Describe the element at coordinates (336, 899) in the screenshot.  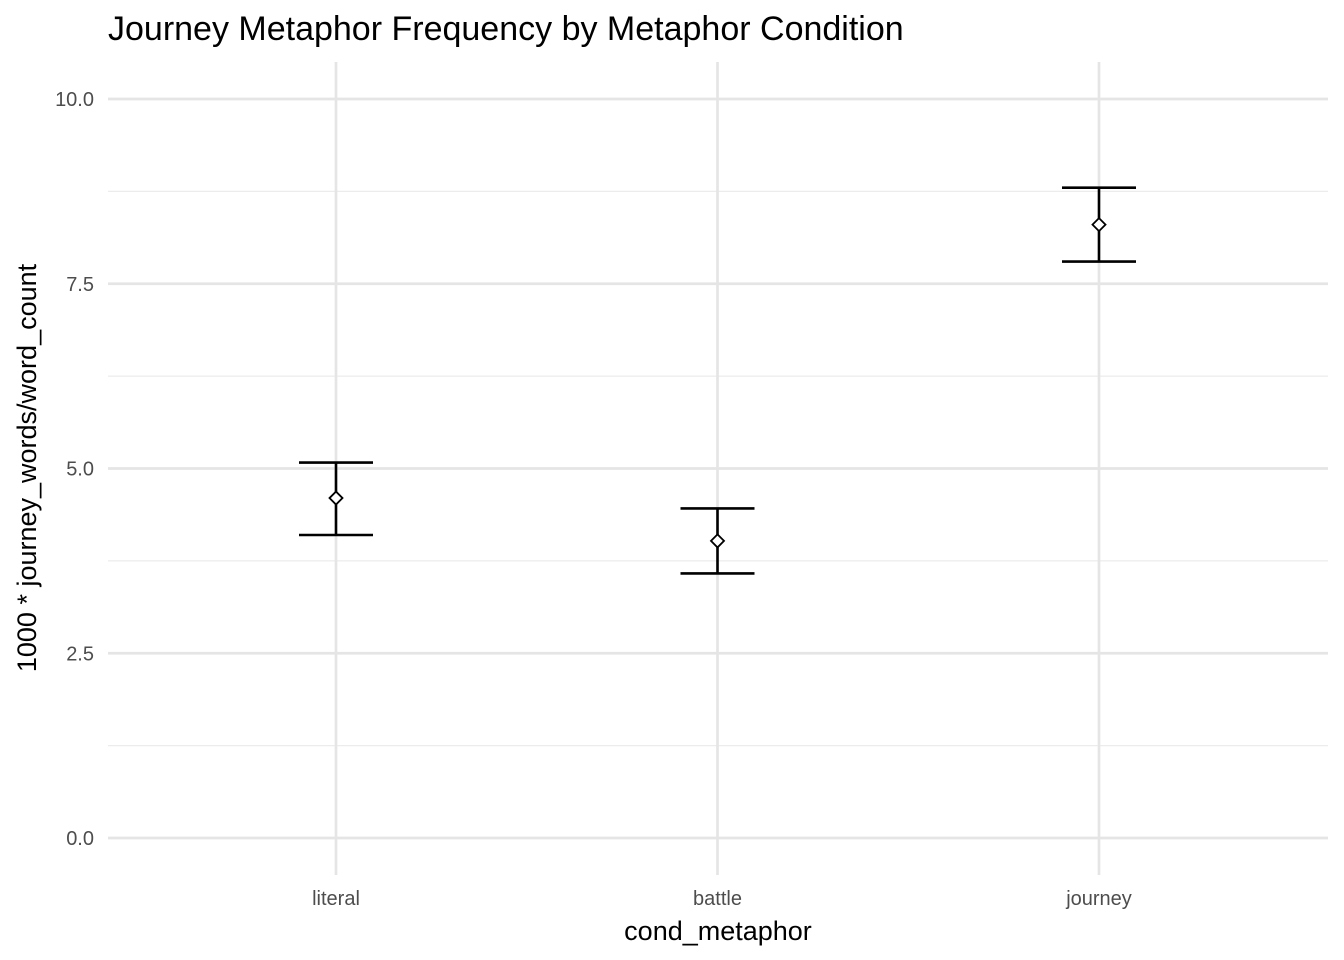
I see `x-tick-label: literal` at that location.